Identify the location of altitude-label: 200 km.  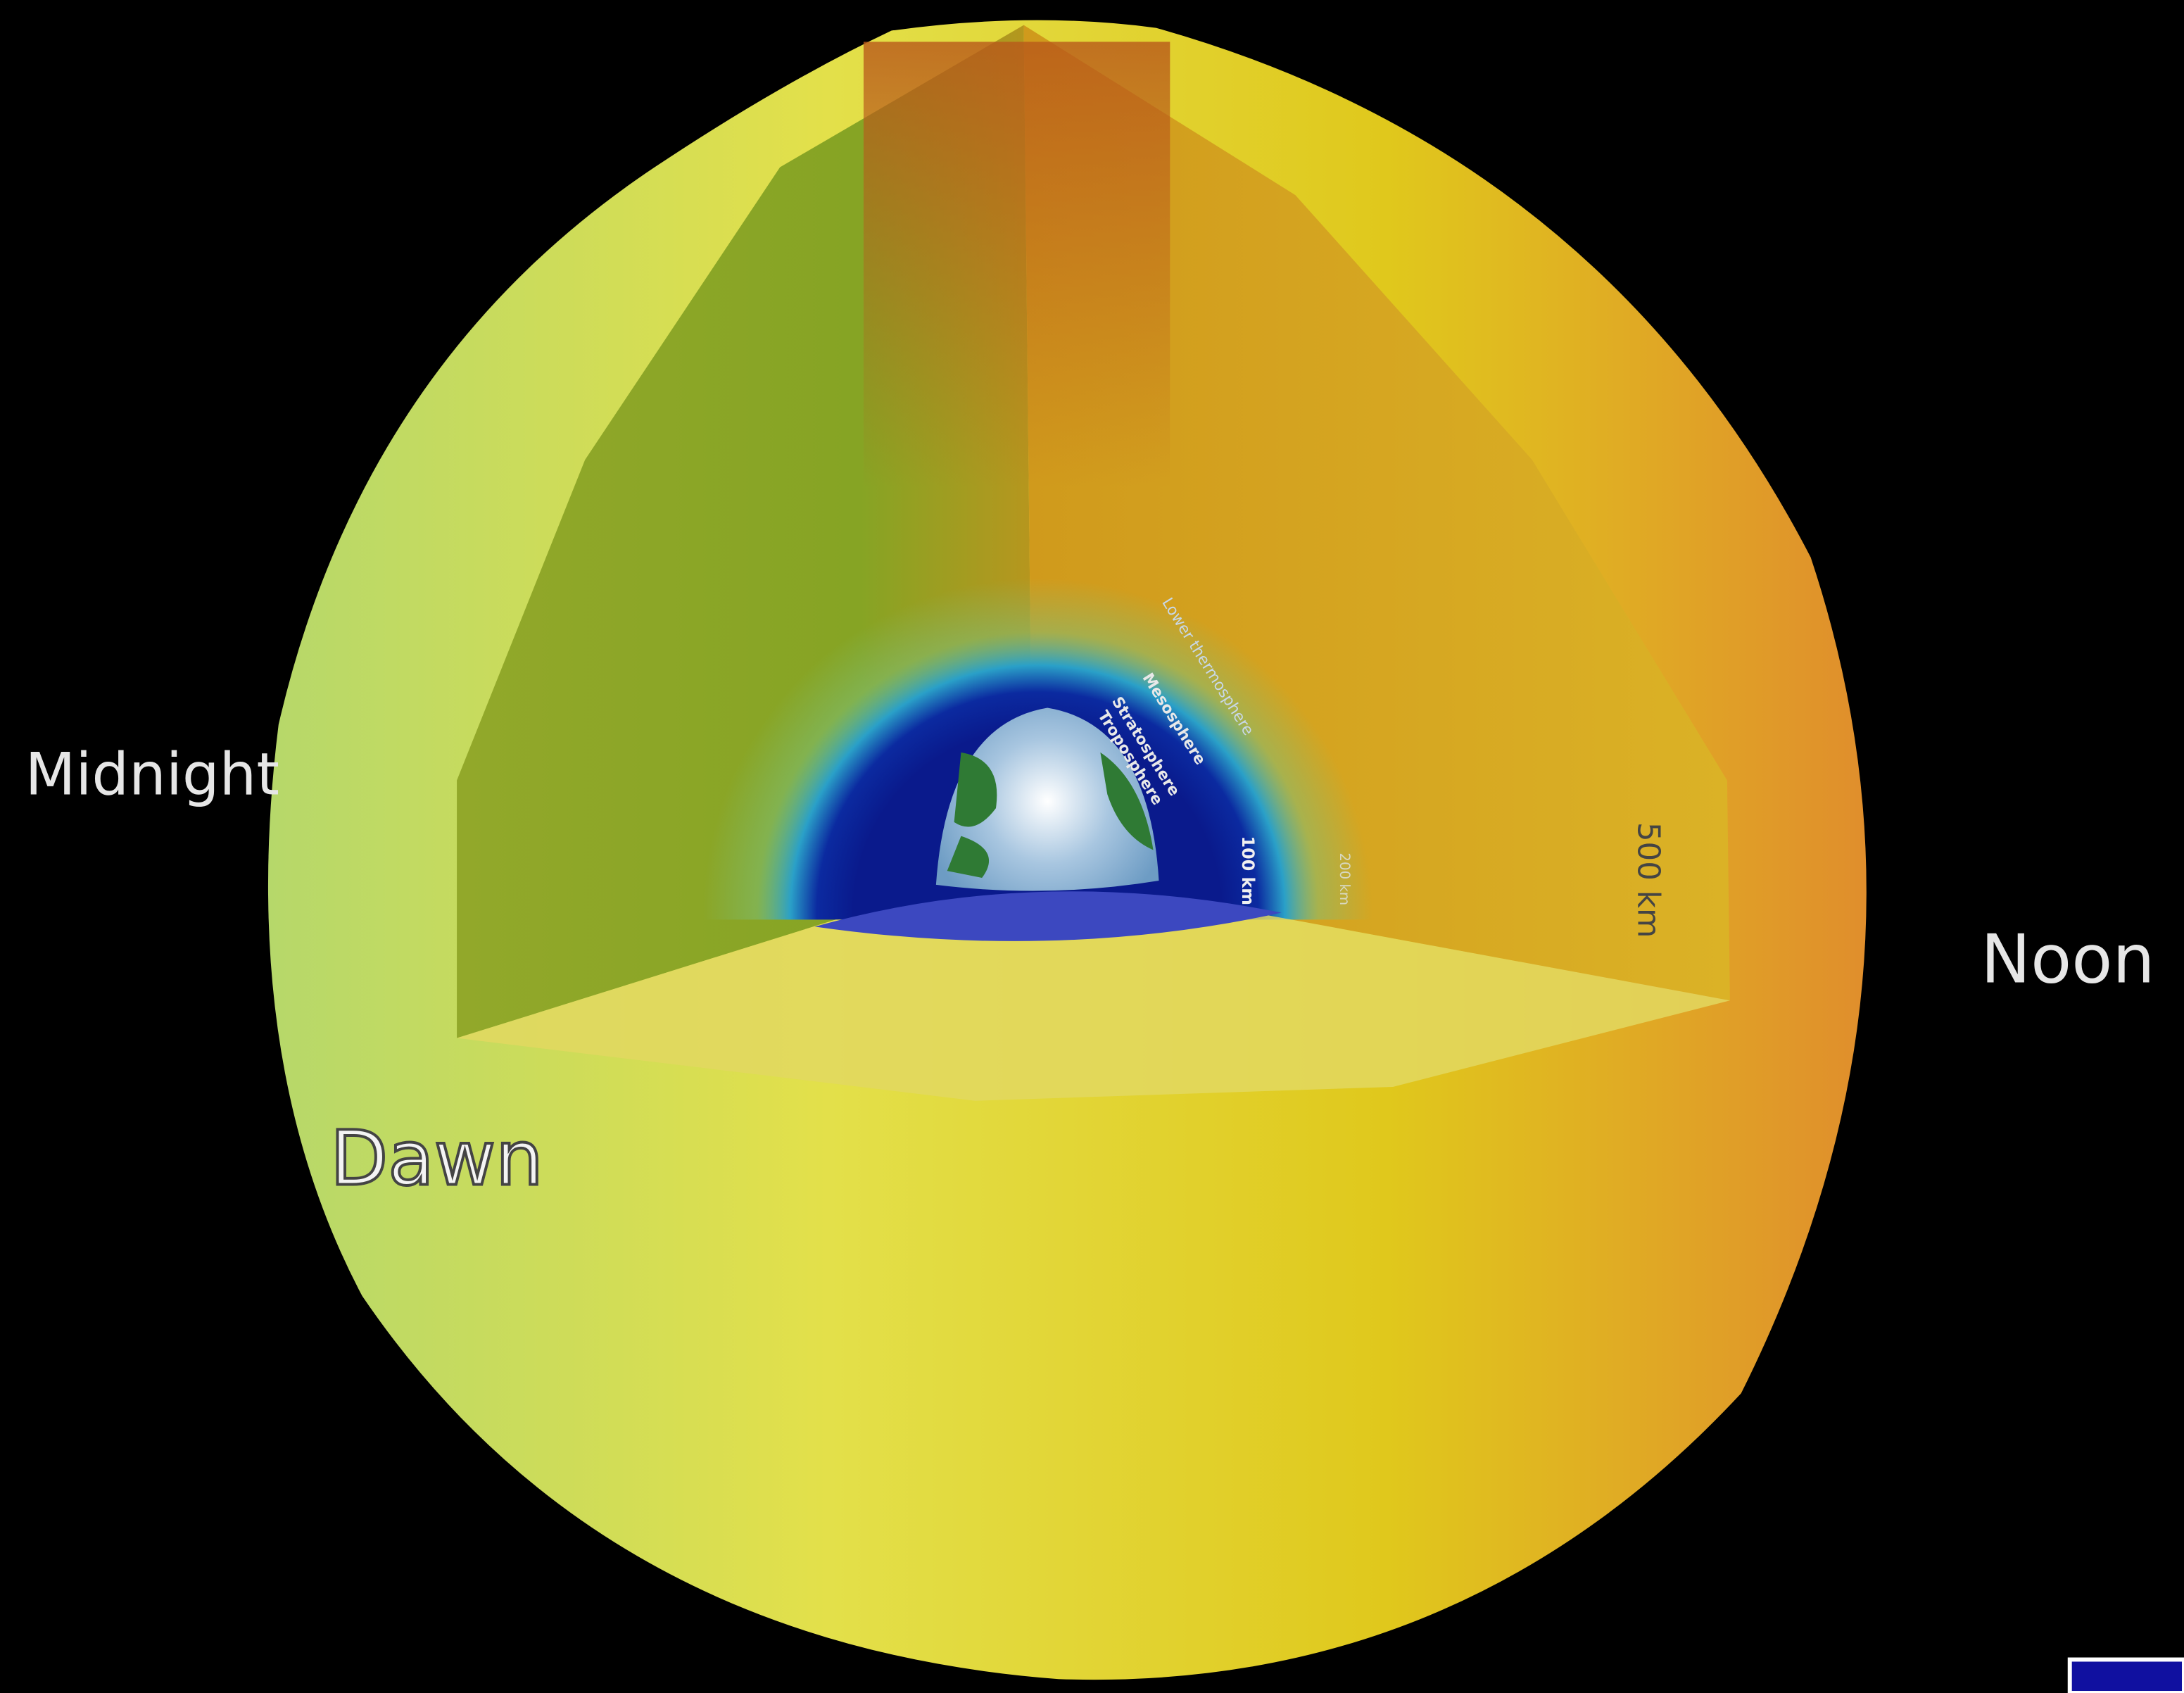
(1345, 878).